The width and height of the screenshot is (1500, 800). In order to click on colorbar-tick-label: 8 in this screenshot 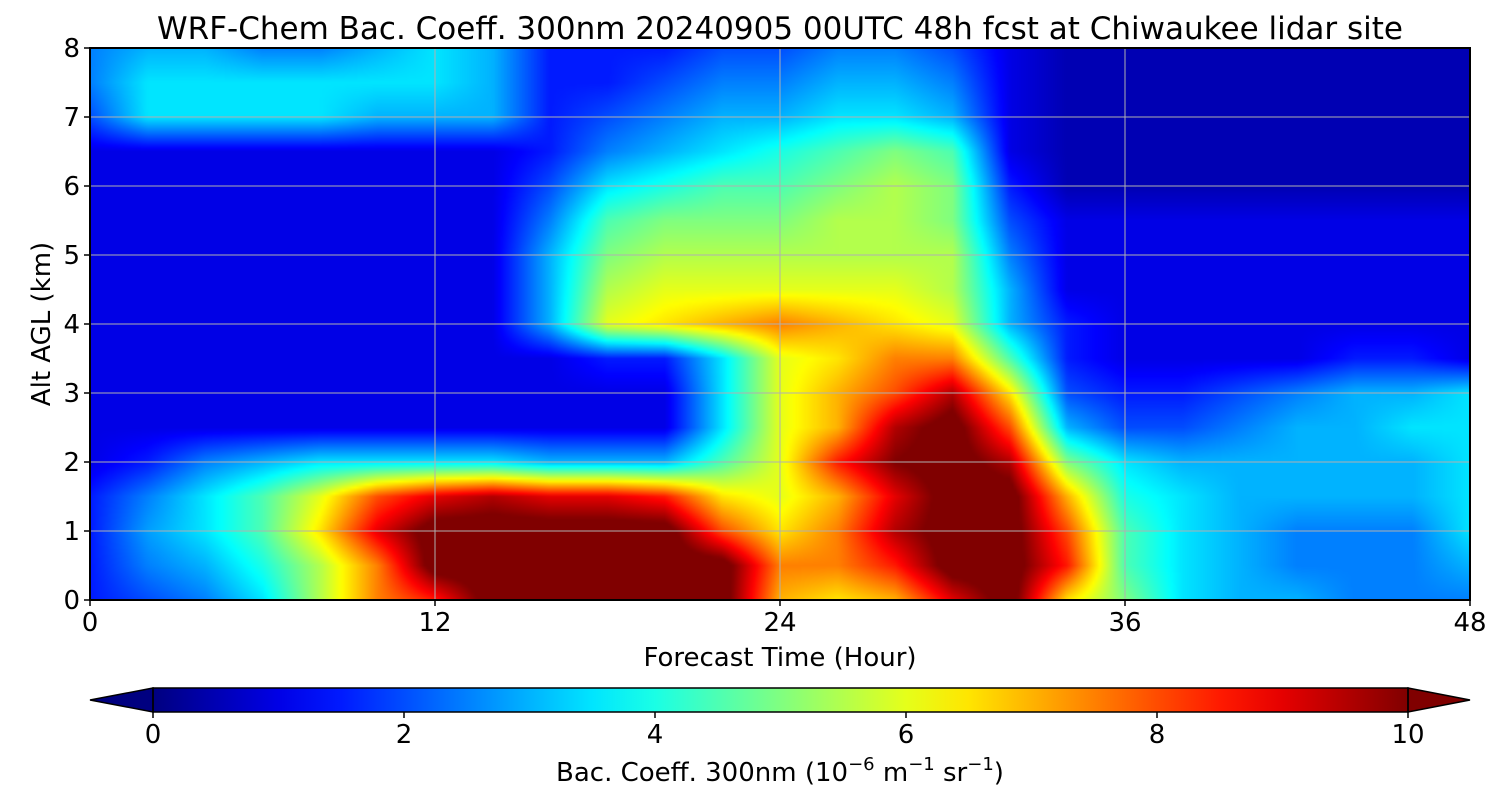, I will do `click(1157, 735)`.